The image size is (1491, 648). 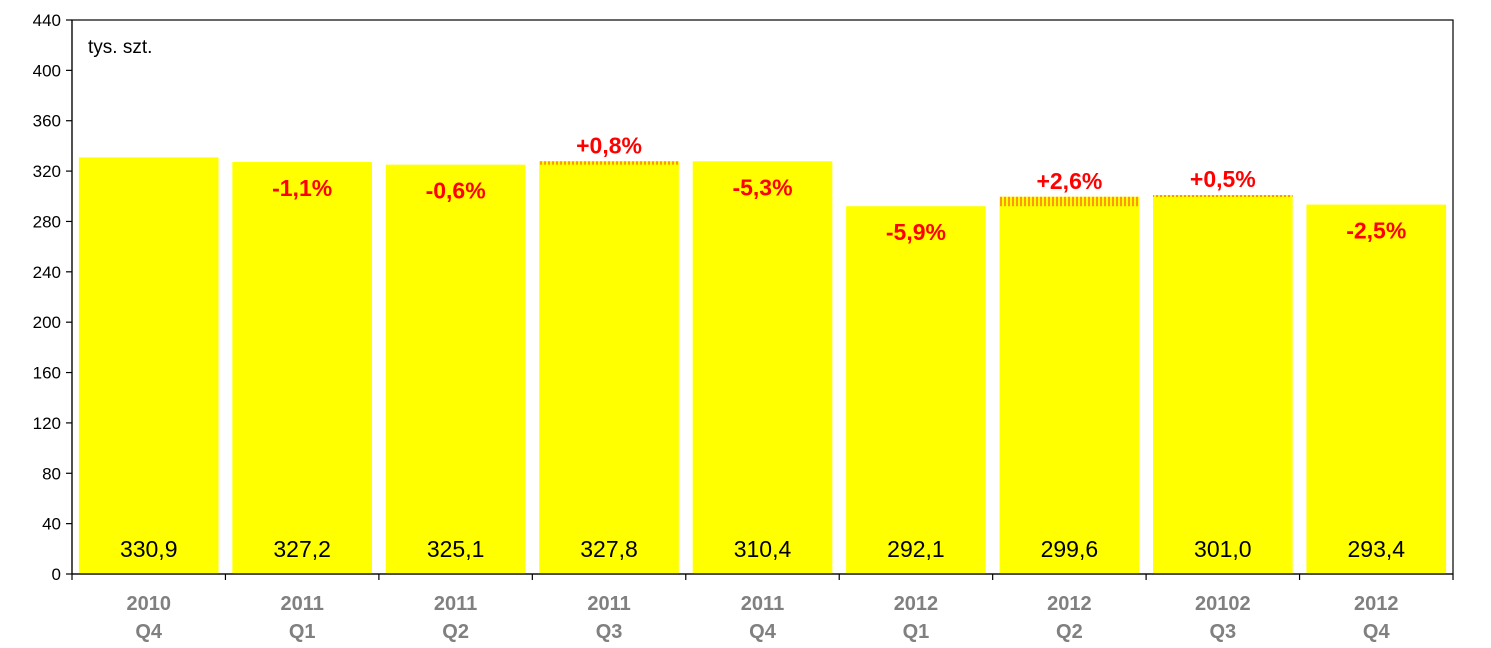 What do you see at coordinates (120, 47) in the screenshot?
I see `unit-label: tys. szt.` at bounding box center [120, 47].